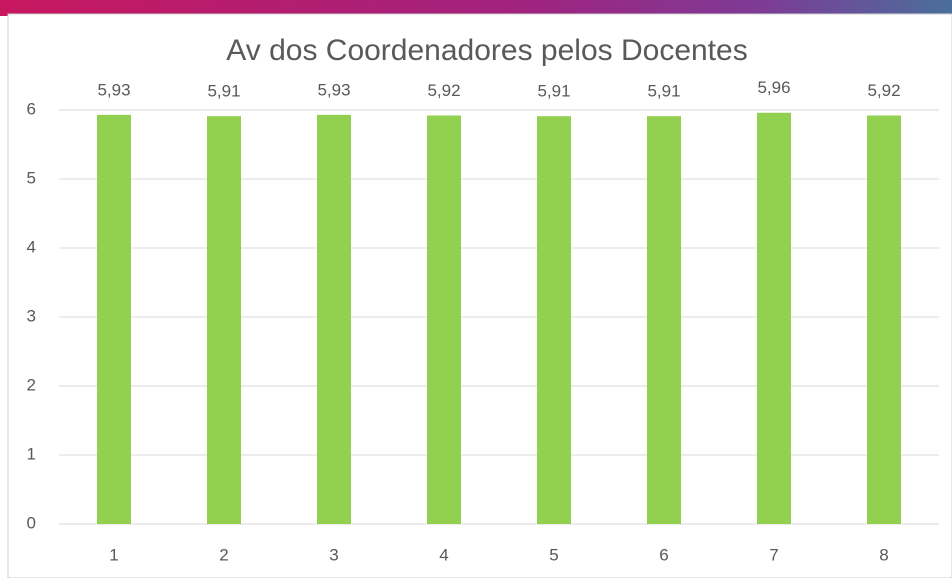 The image size is (952, 583). Describe the element at coordinates (486, 50) in the screenshot. I see `chart-title: Av dos Coordenadores pelos Docentes` at that location.